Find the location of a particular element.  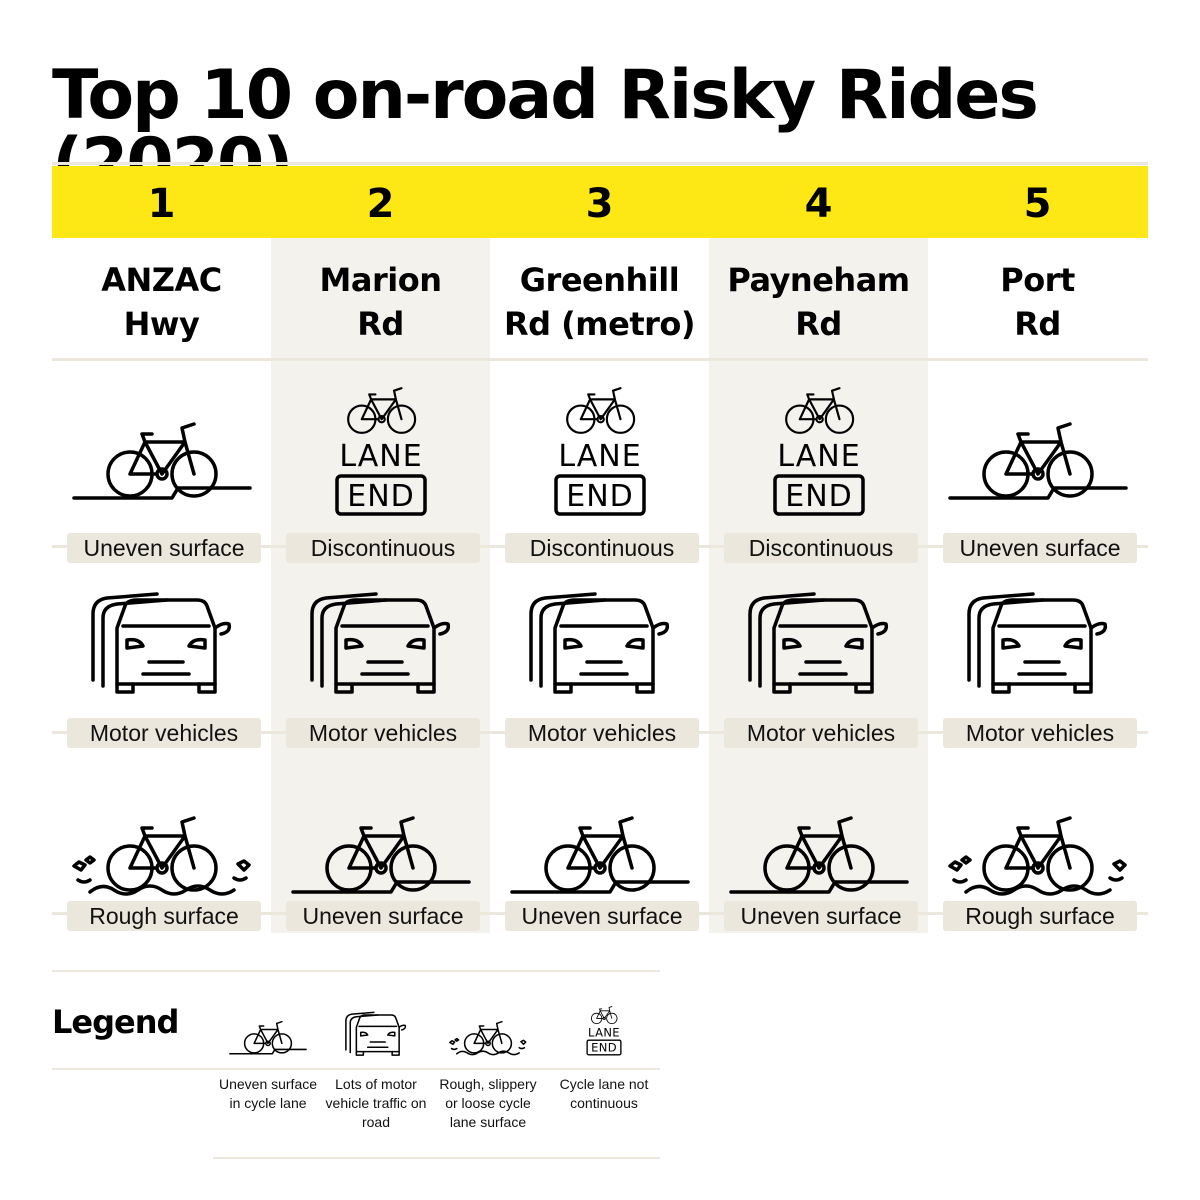

road-name: Marion Rd is located at coordinates (380, 302).